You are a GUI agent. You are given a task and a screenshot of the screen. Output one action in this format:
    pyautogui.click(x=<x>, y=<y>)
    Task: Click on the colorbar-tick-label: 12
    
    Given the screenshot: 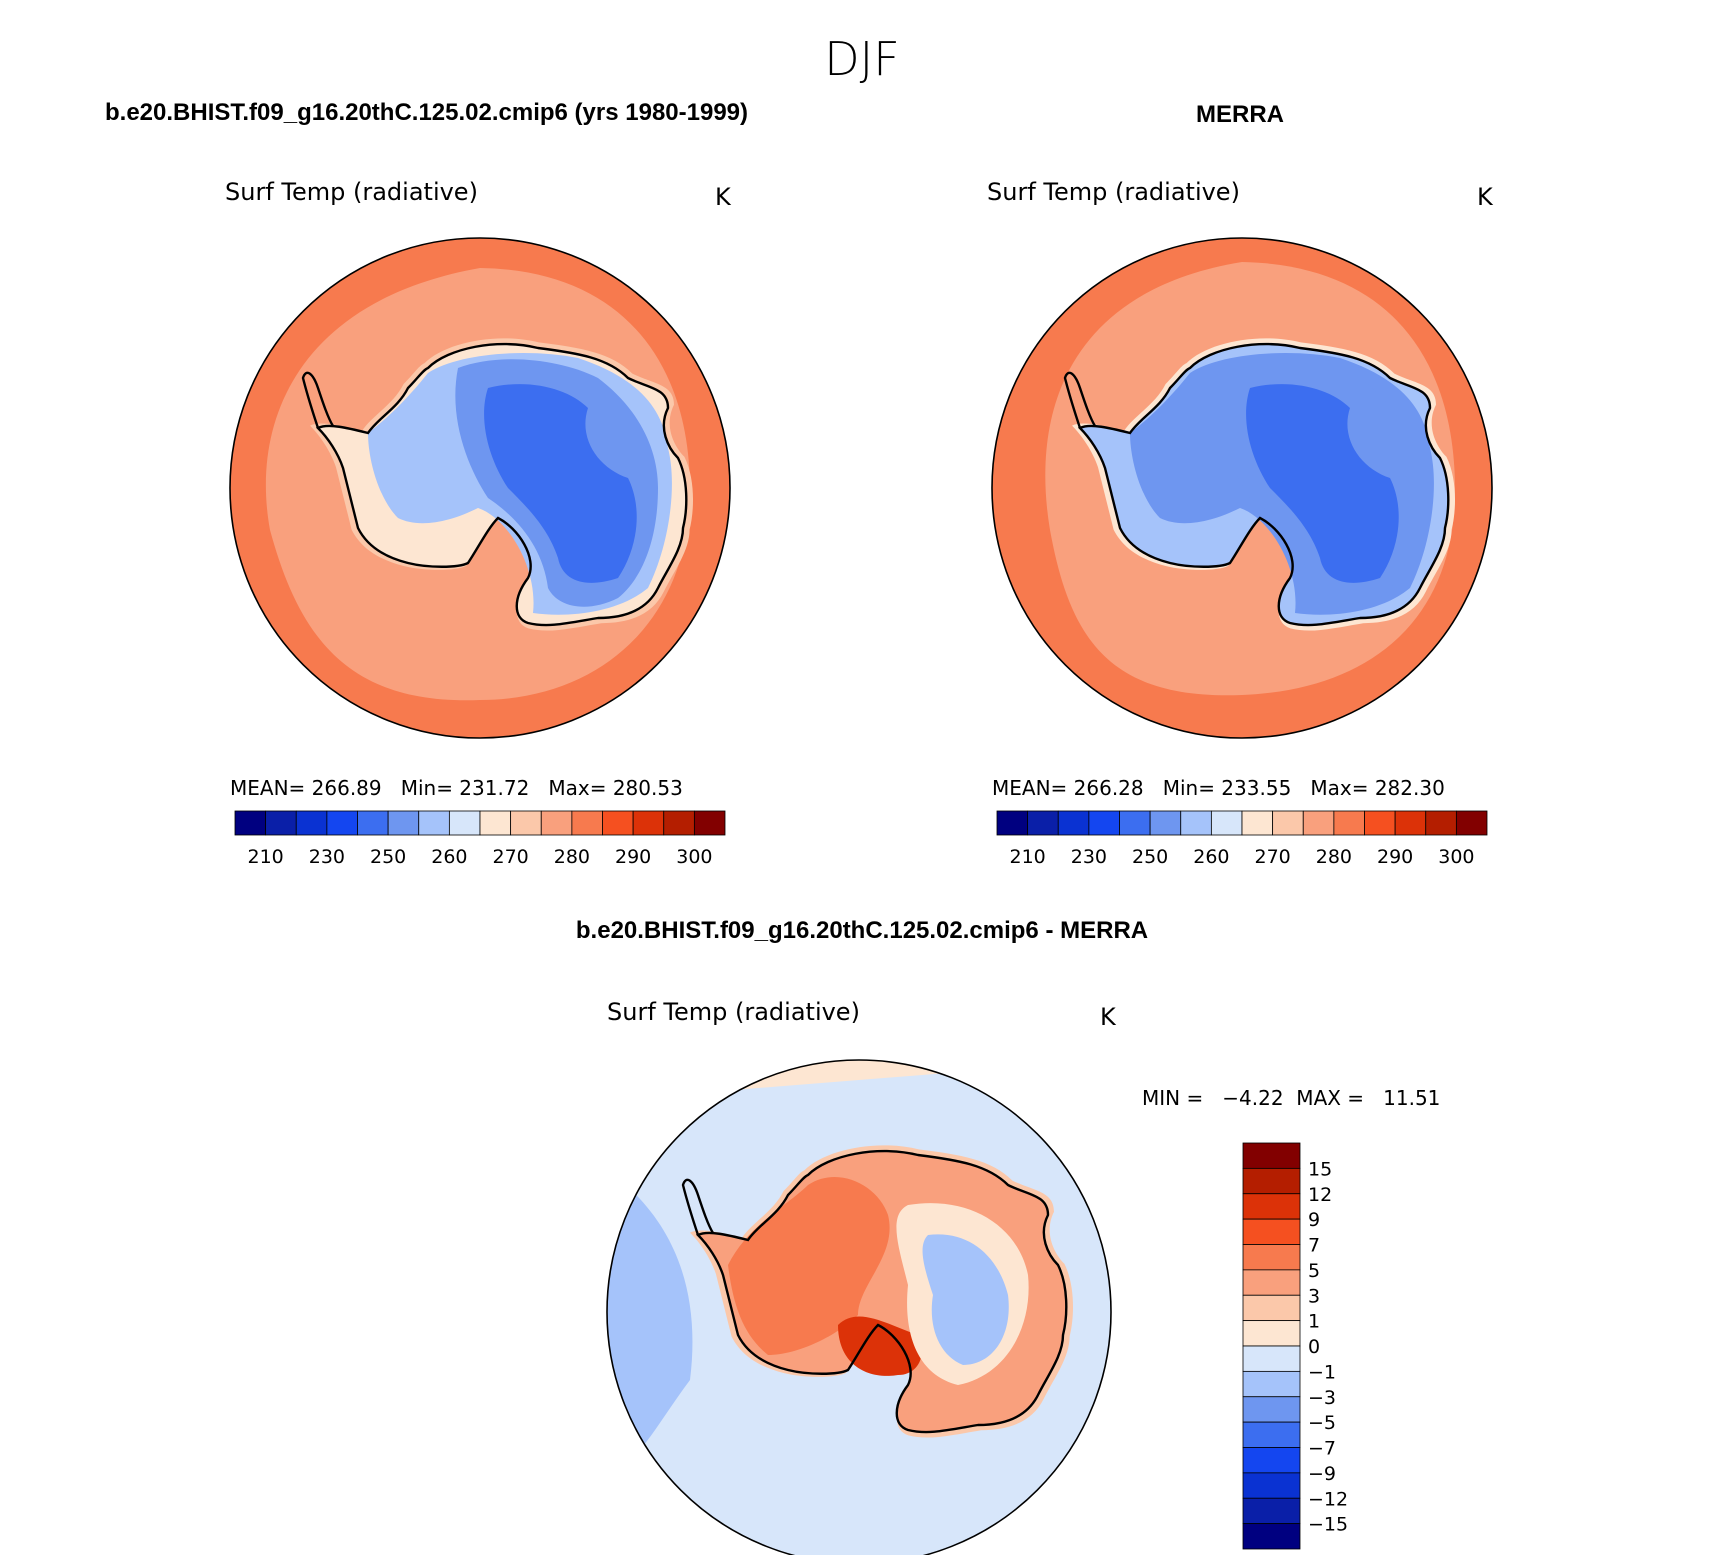 What is the action you would take?
    pyautogui.click(x=1320, y=1195)
    